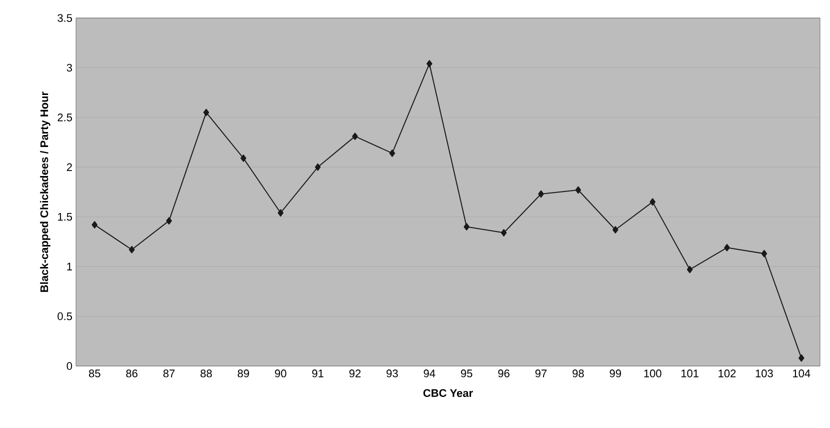 The width and height of the screenshot is (830, 428). What do you see at coordinates (69, 167) in the screenshot?
I see `y-tick-label: 2` at bounding box center [69, 167].